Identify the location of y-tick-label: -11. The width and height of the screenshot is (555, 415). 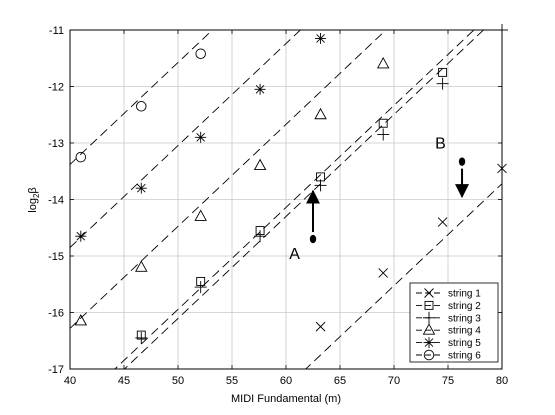
(56, 31).